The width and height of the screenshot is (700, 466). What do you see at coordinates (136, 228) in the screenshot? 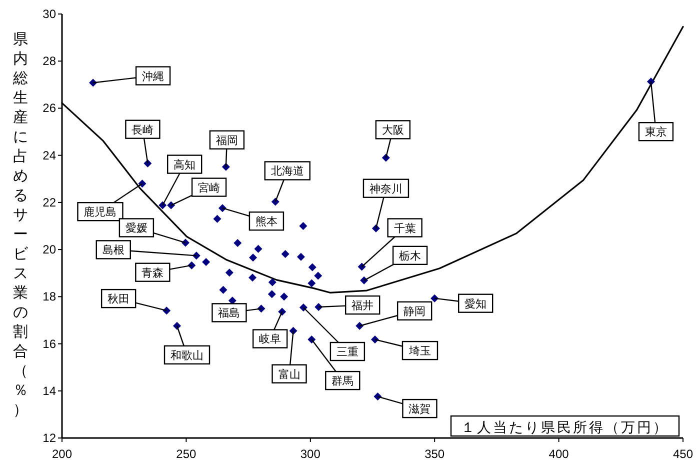
I see `annotation: 愛媛` at bounding box center [136, 228].